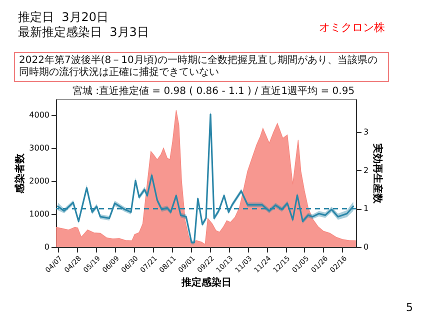  What do you see at coordinates (366, 209) in the screenshot?
I see `y2-tick-label: 1` at bounding box center [366, 209].